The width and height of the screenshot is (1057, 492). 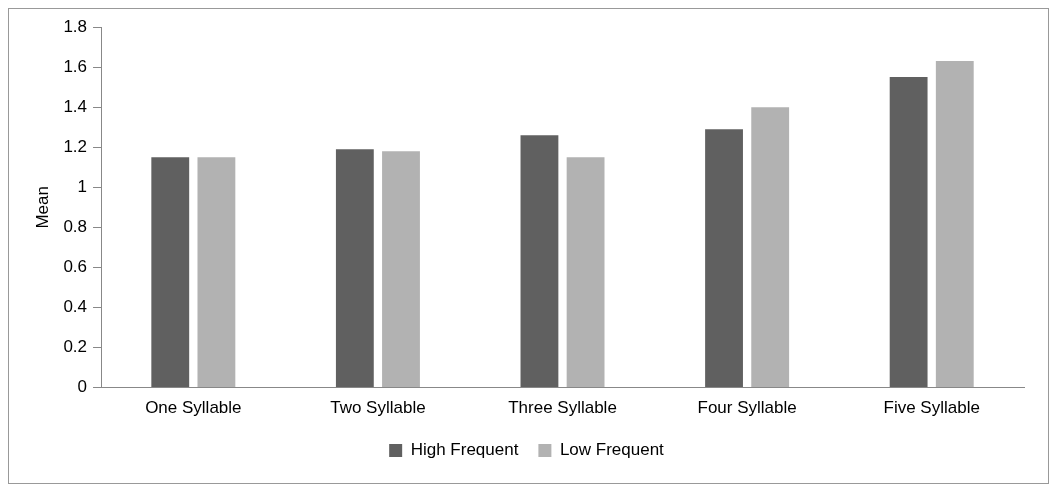 I want to click on x-tick-label: Two Syllable, so click(x=378, y=408).